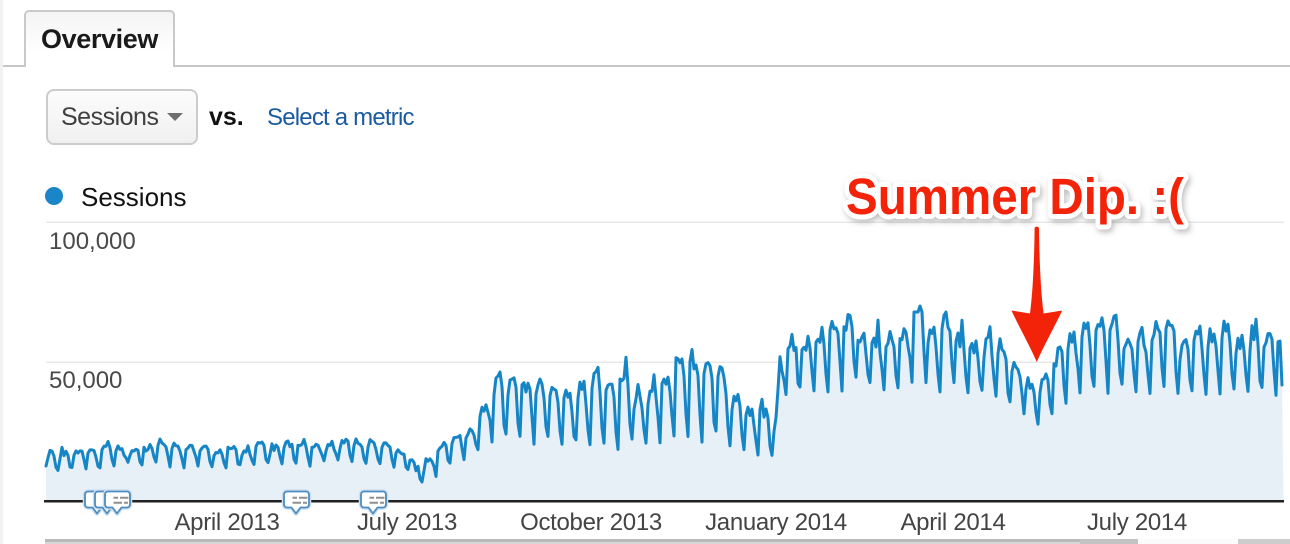 The image size is (1290, 544). I want to click on svg-text: 50,000, so click(85, 380).